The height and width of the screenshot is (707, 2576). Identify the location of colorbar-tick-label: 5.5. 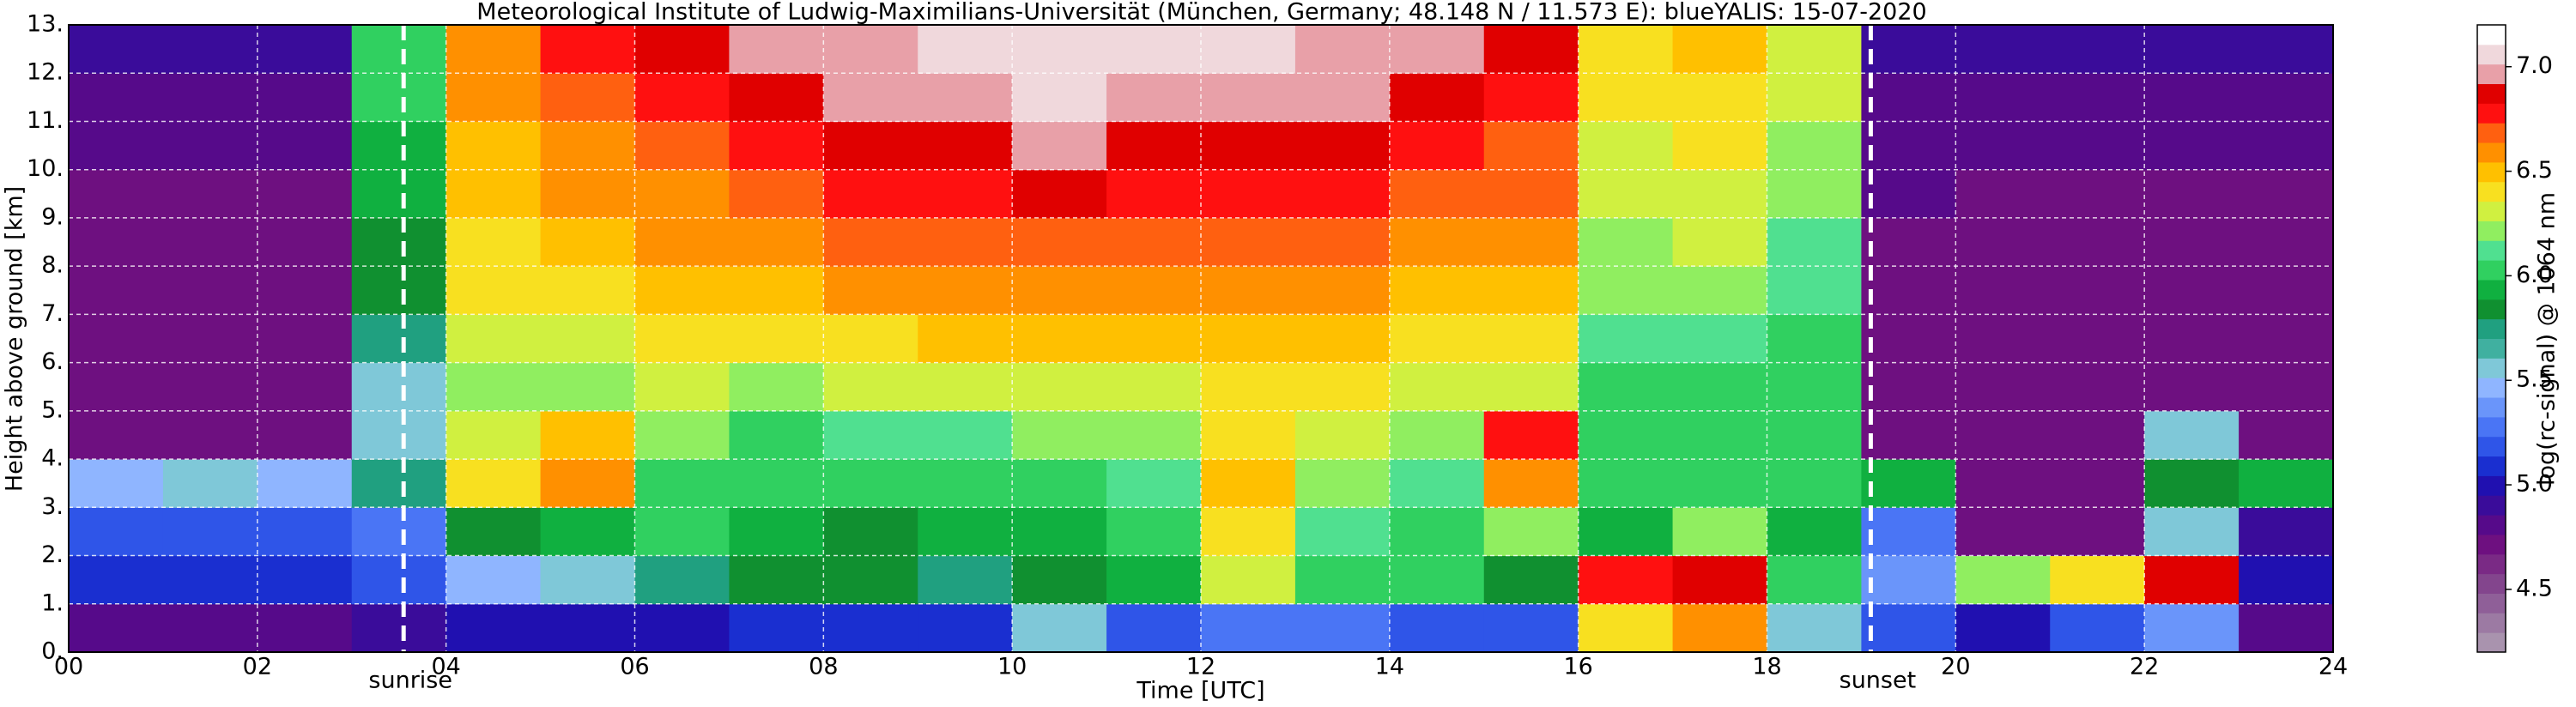
(2534, 379).